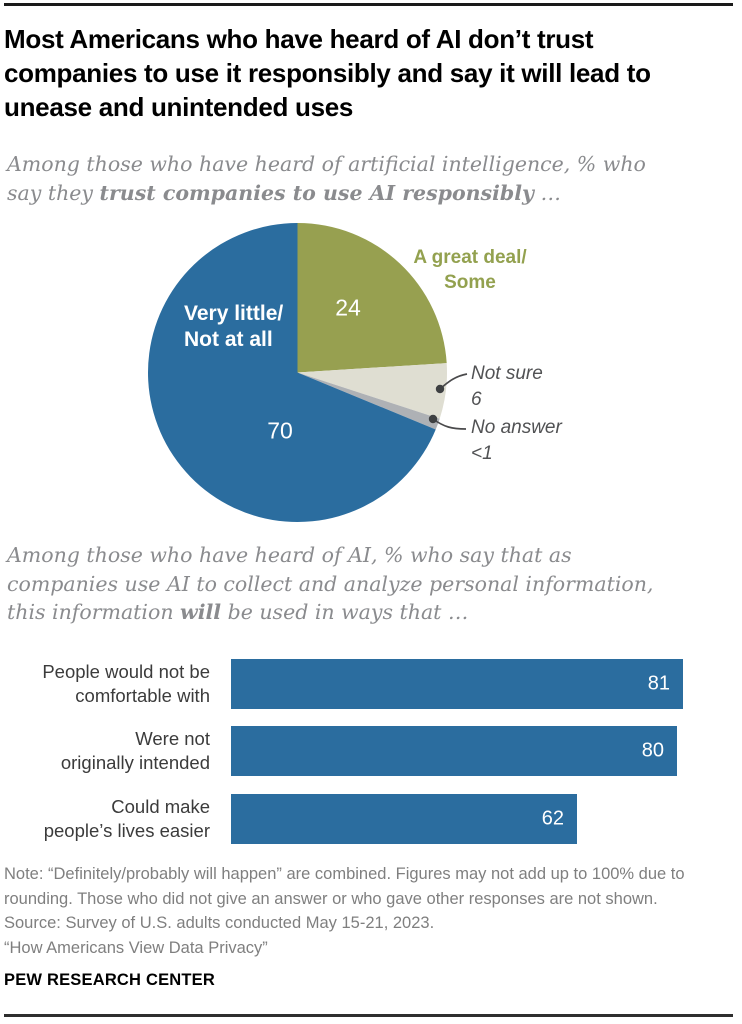 The image size is (742, 1024). I want to click on bar-value-easier: 62, so click(552, 818).